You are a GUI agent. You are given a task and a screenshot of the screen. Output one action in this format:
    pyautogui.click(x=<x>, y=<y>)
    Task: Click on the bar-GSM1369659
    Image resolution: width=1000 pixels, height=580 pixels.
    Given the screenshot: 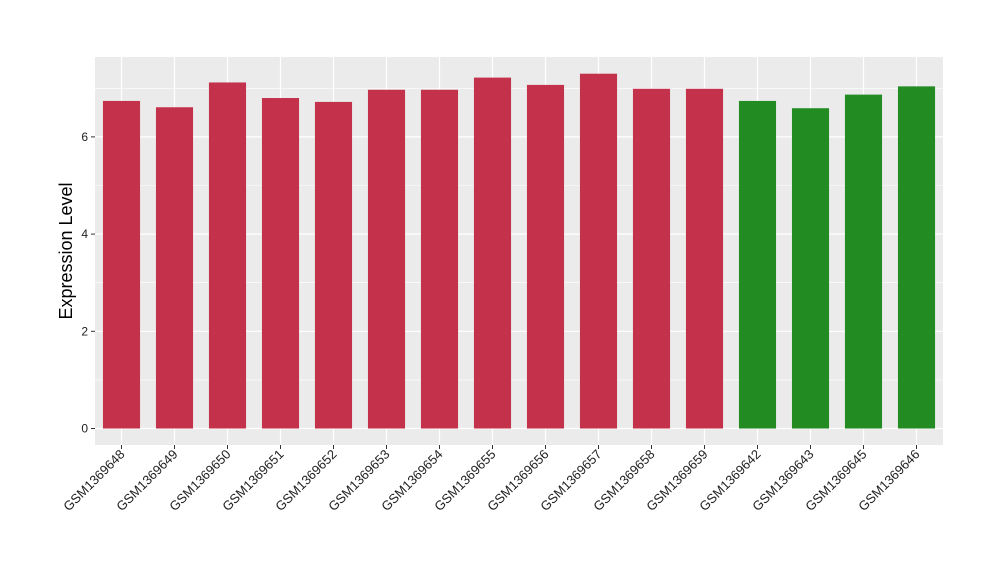 What is the action you would take?
    pyautogui.click(x=704, y=258)
    